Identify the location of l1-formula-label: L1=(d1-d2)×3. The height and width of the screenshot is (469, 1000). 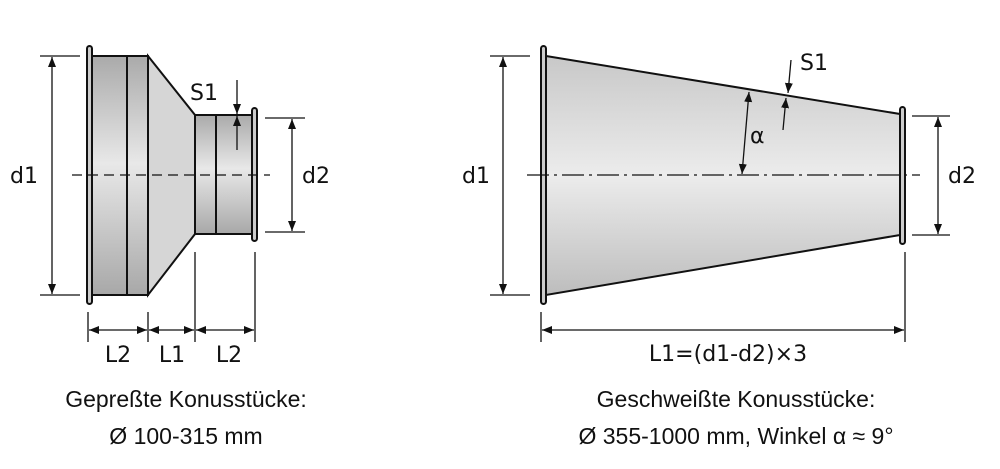
(728, 354).